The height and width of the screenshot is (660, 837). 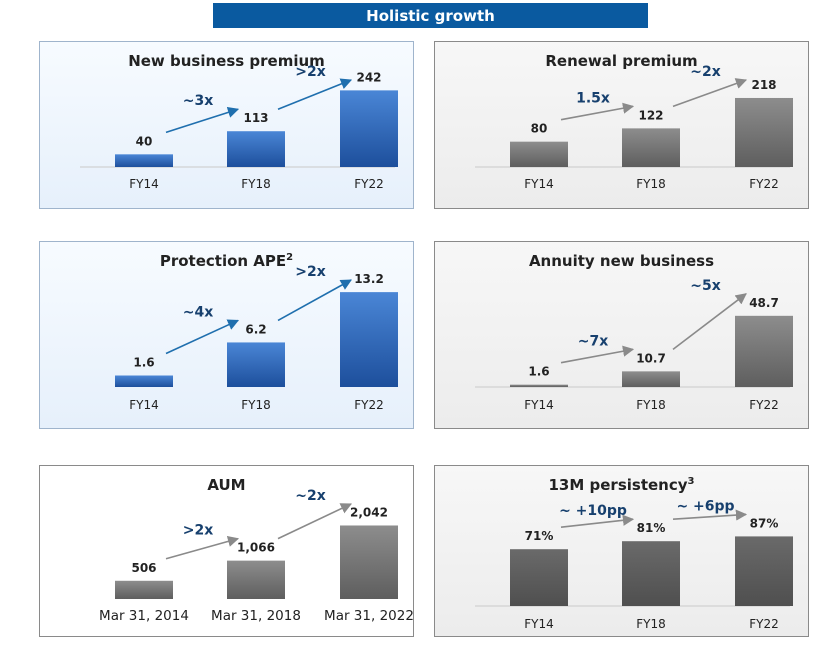 What do you see at coordinates (256, 548) in the screenshot?
I see `data-label: 1,066` at bounding box center [256, 548].